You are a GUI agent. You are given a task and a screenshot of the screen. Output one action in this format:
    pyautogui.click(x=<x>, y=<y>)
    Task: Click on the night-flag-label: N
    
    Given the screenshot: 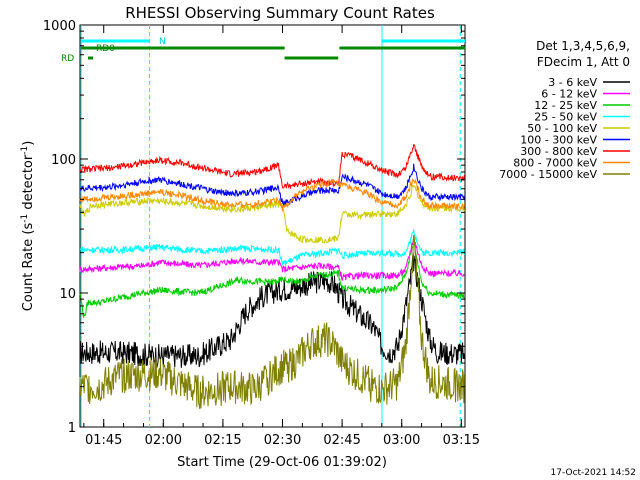 What is the action you would take?
    pyautogui.click(x=162, y=42)
    